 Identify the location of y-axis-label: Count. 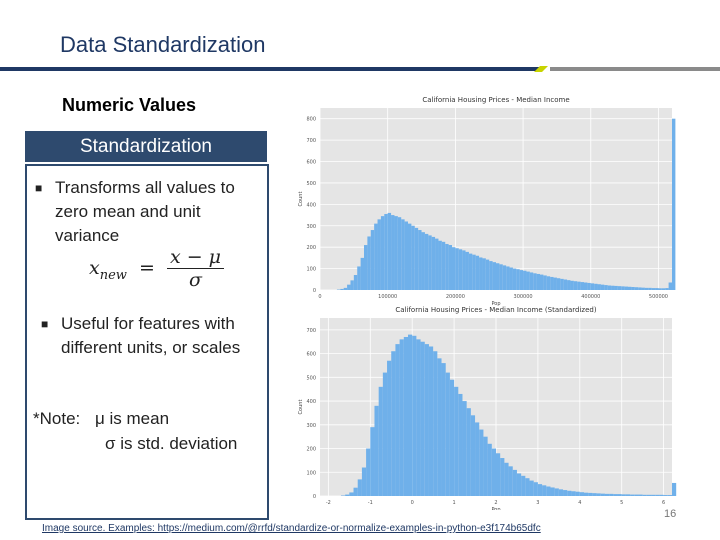
(301, 199).